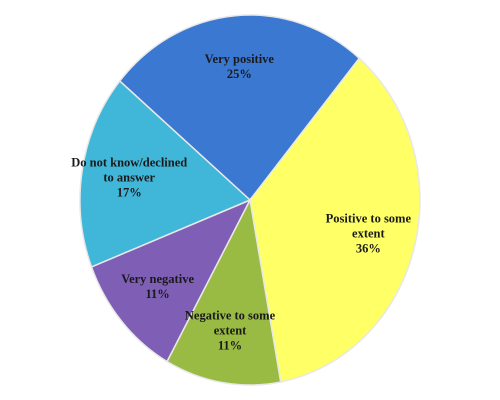  I want to click on value-label: 36%, so click(368, 248).